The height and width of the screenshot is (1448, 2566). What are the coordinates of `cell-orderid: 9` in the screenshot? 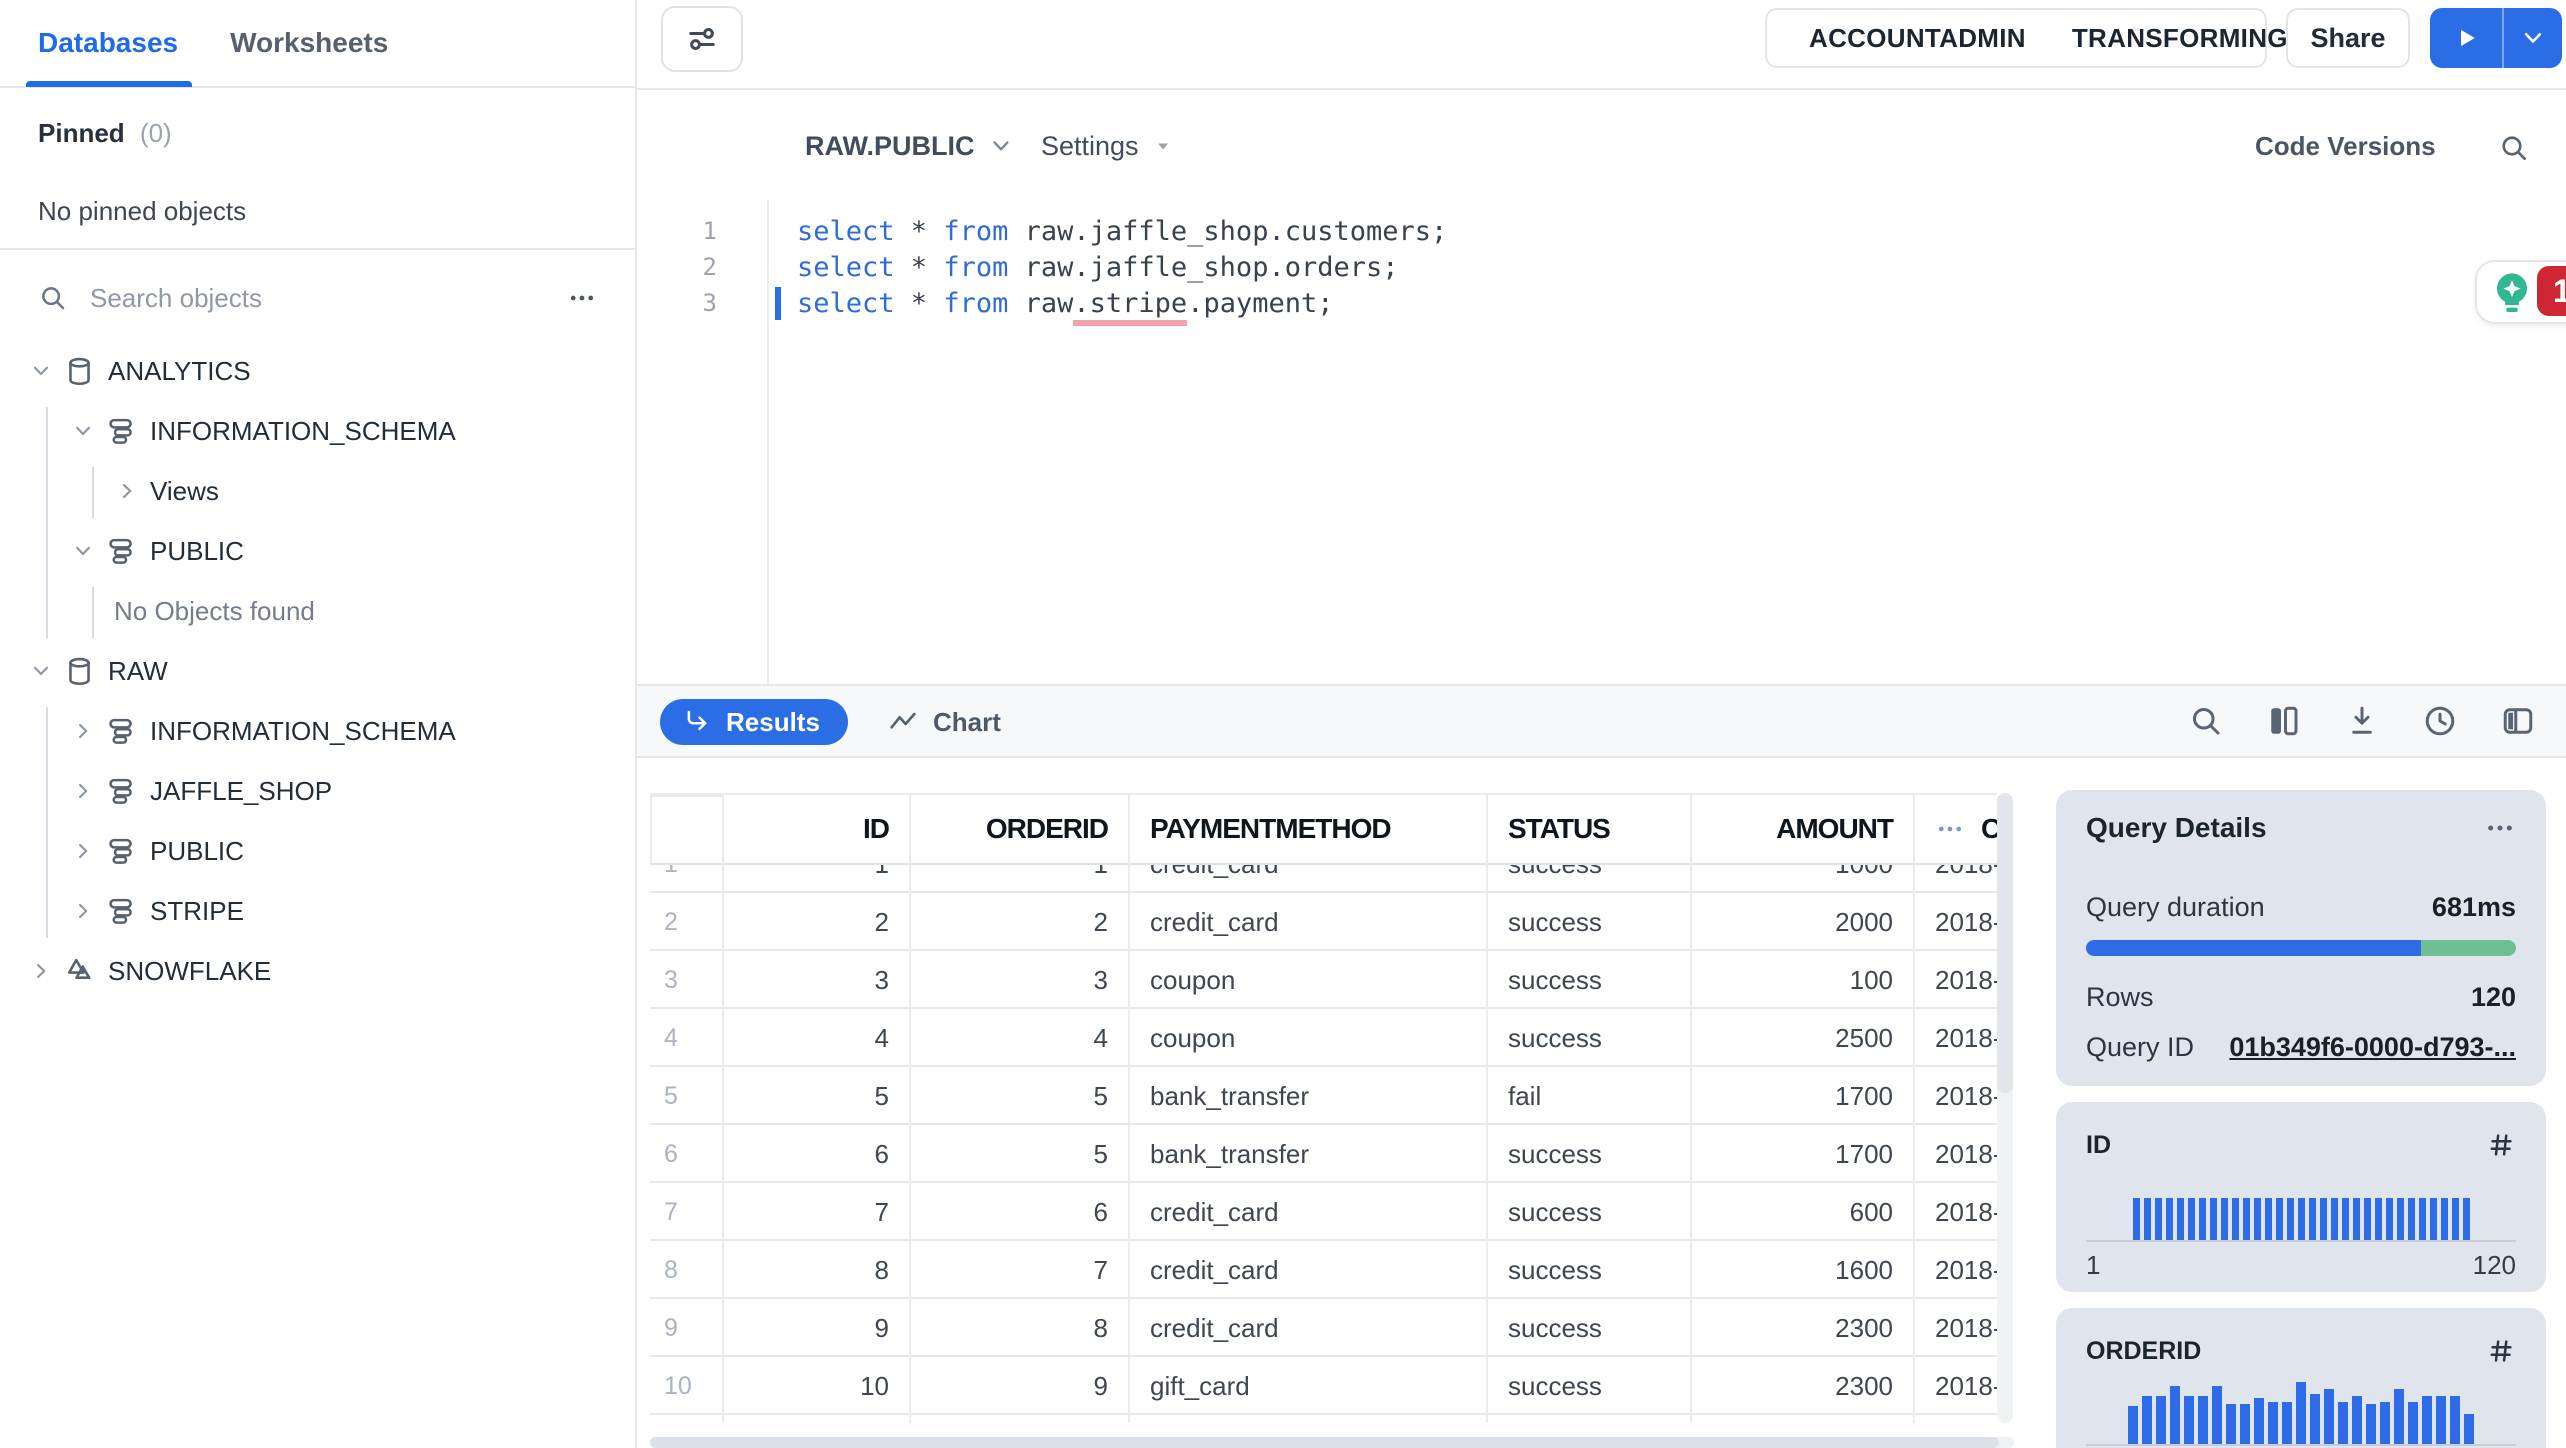 It's located at (1020, 1386).